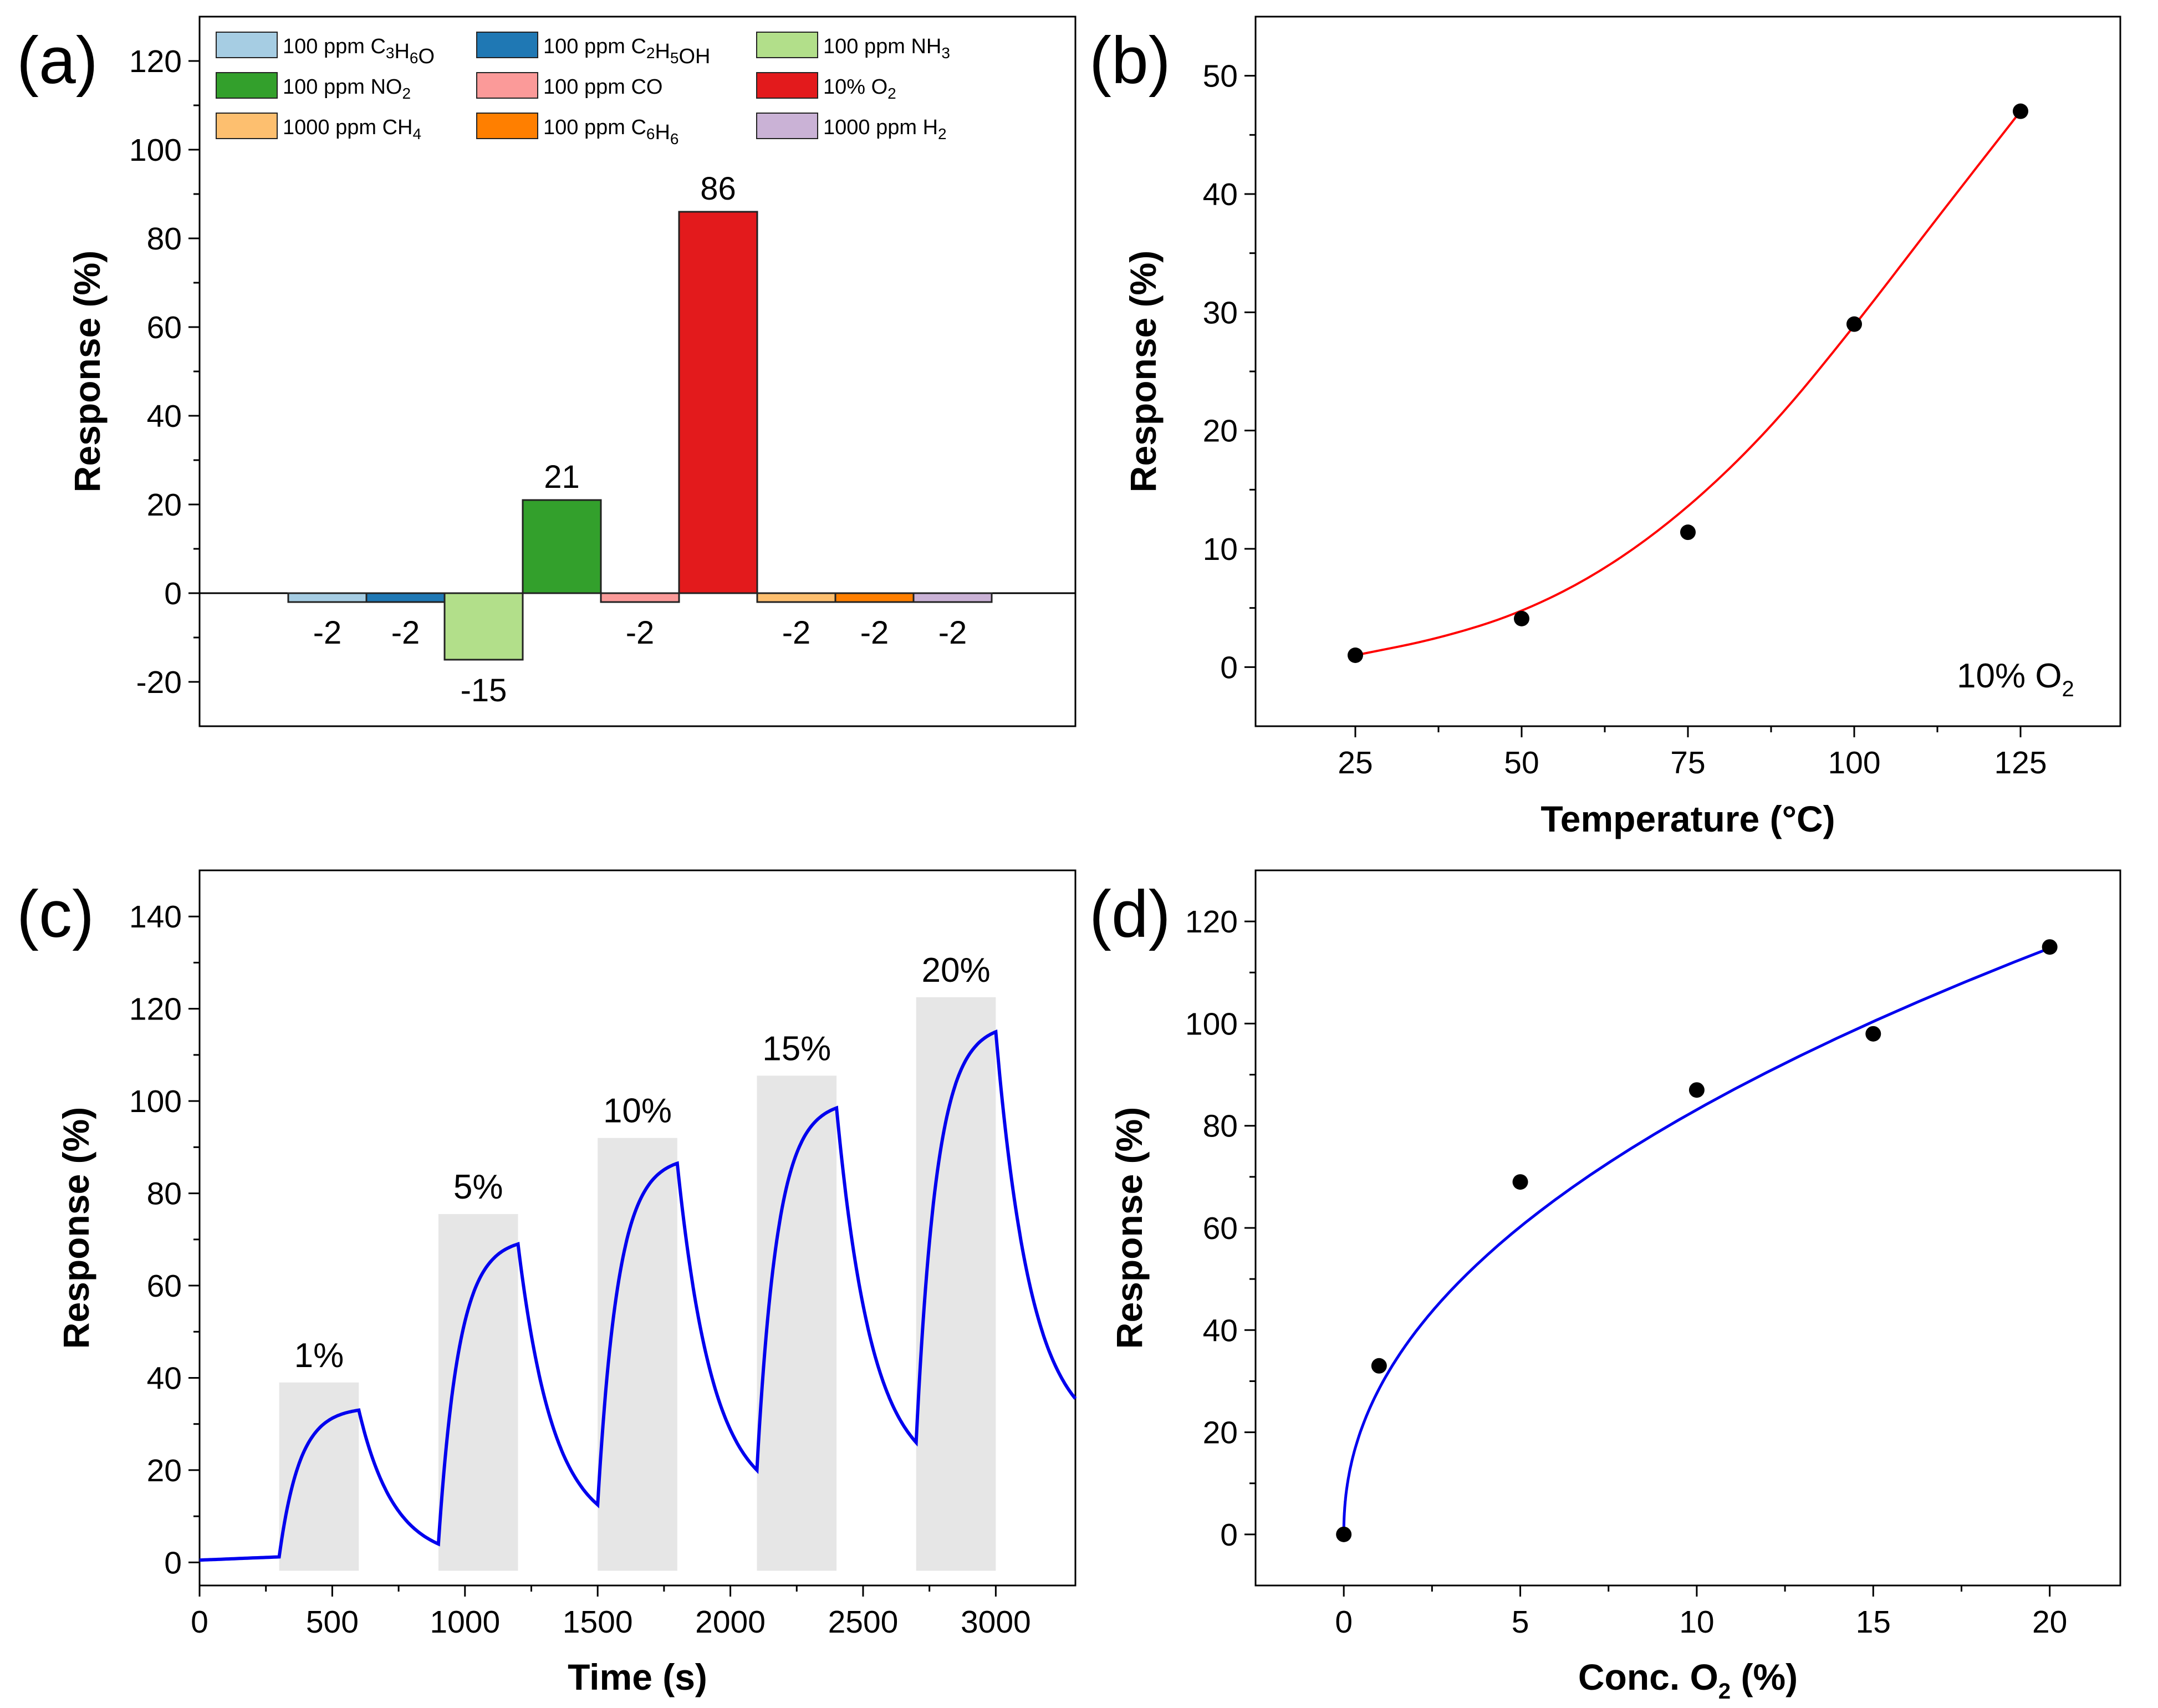 This screenshot has height=1708, width=2158. Describe the element at coordinates (1688, 763) in the screenshot. I see `b-x-tick-label: 75` at that location.